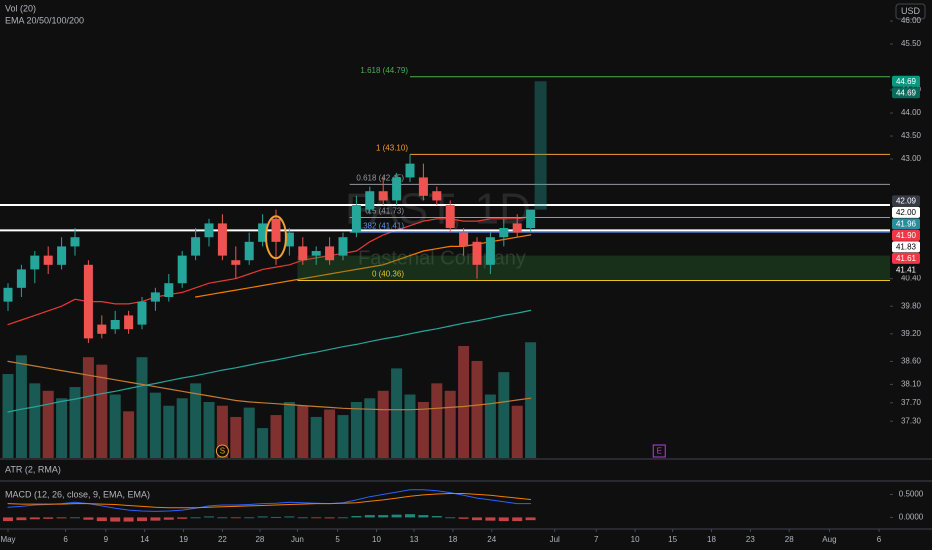 The height and width of the screenshot is (550, 932). I want to click on price-tag-label: 41.61, so click(906, 258).